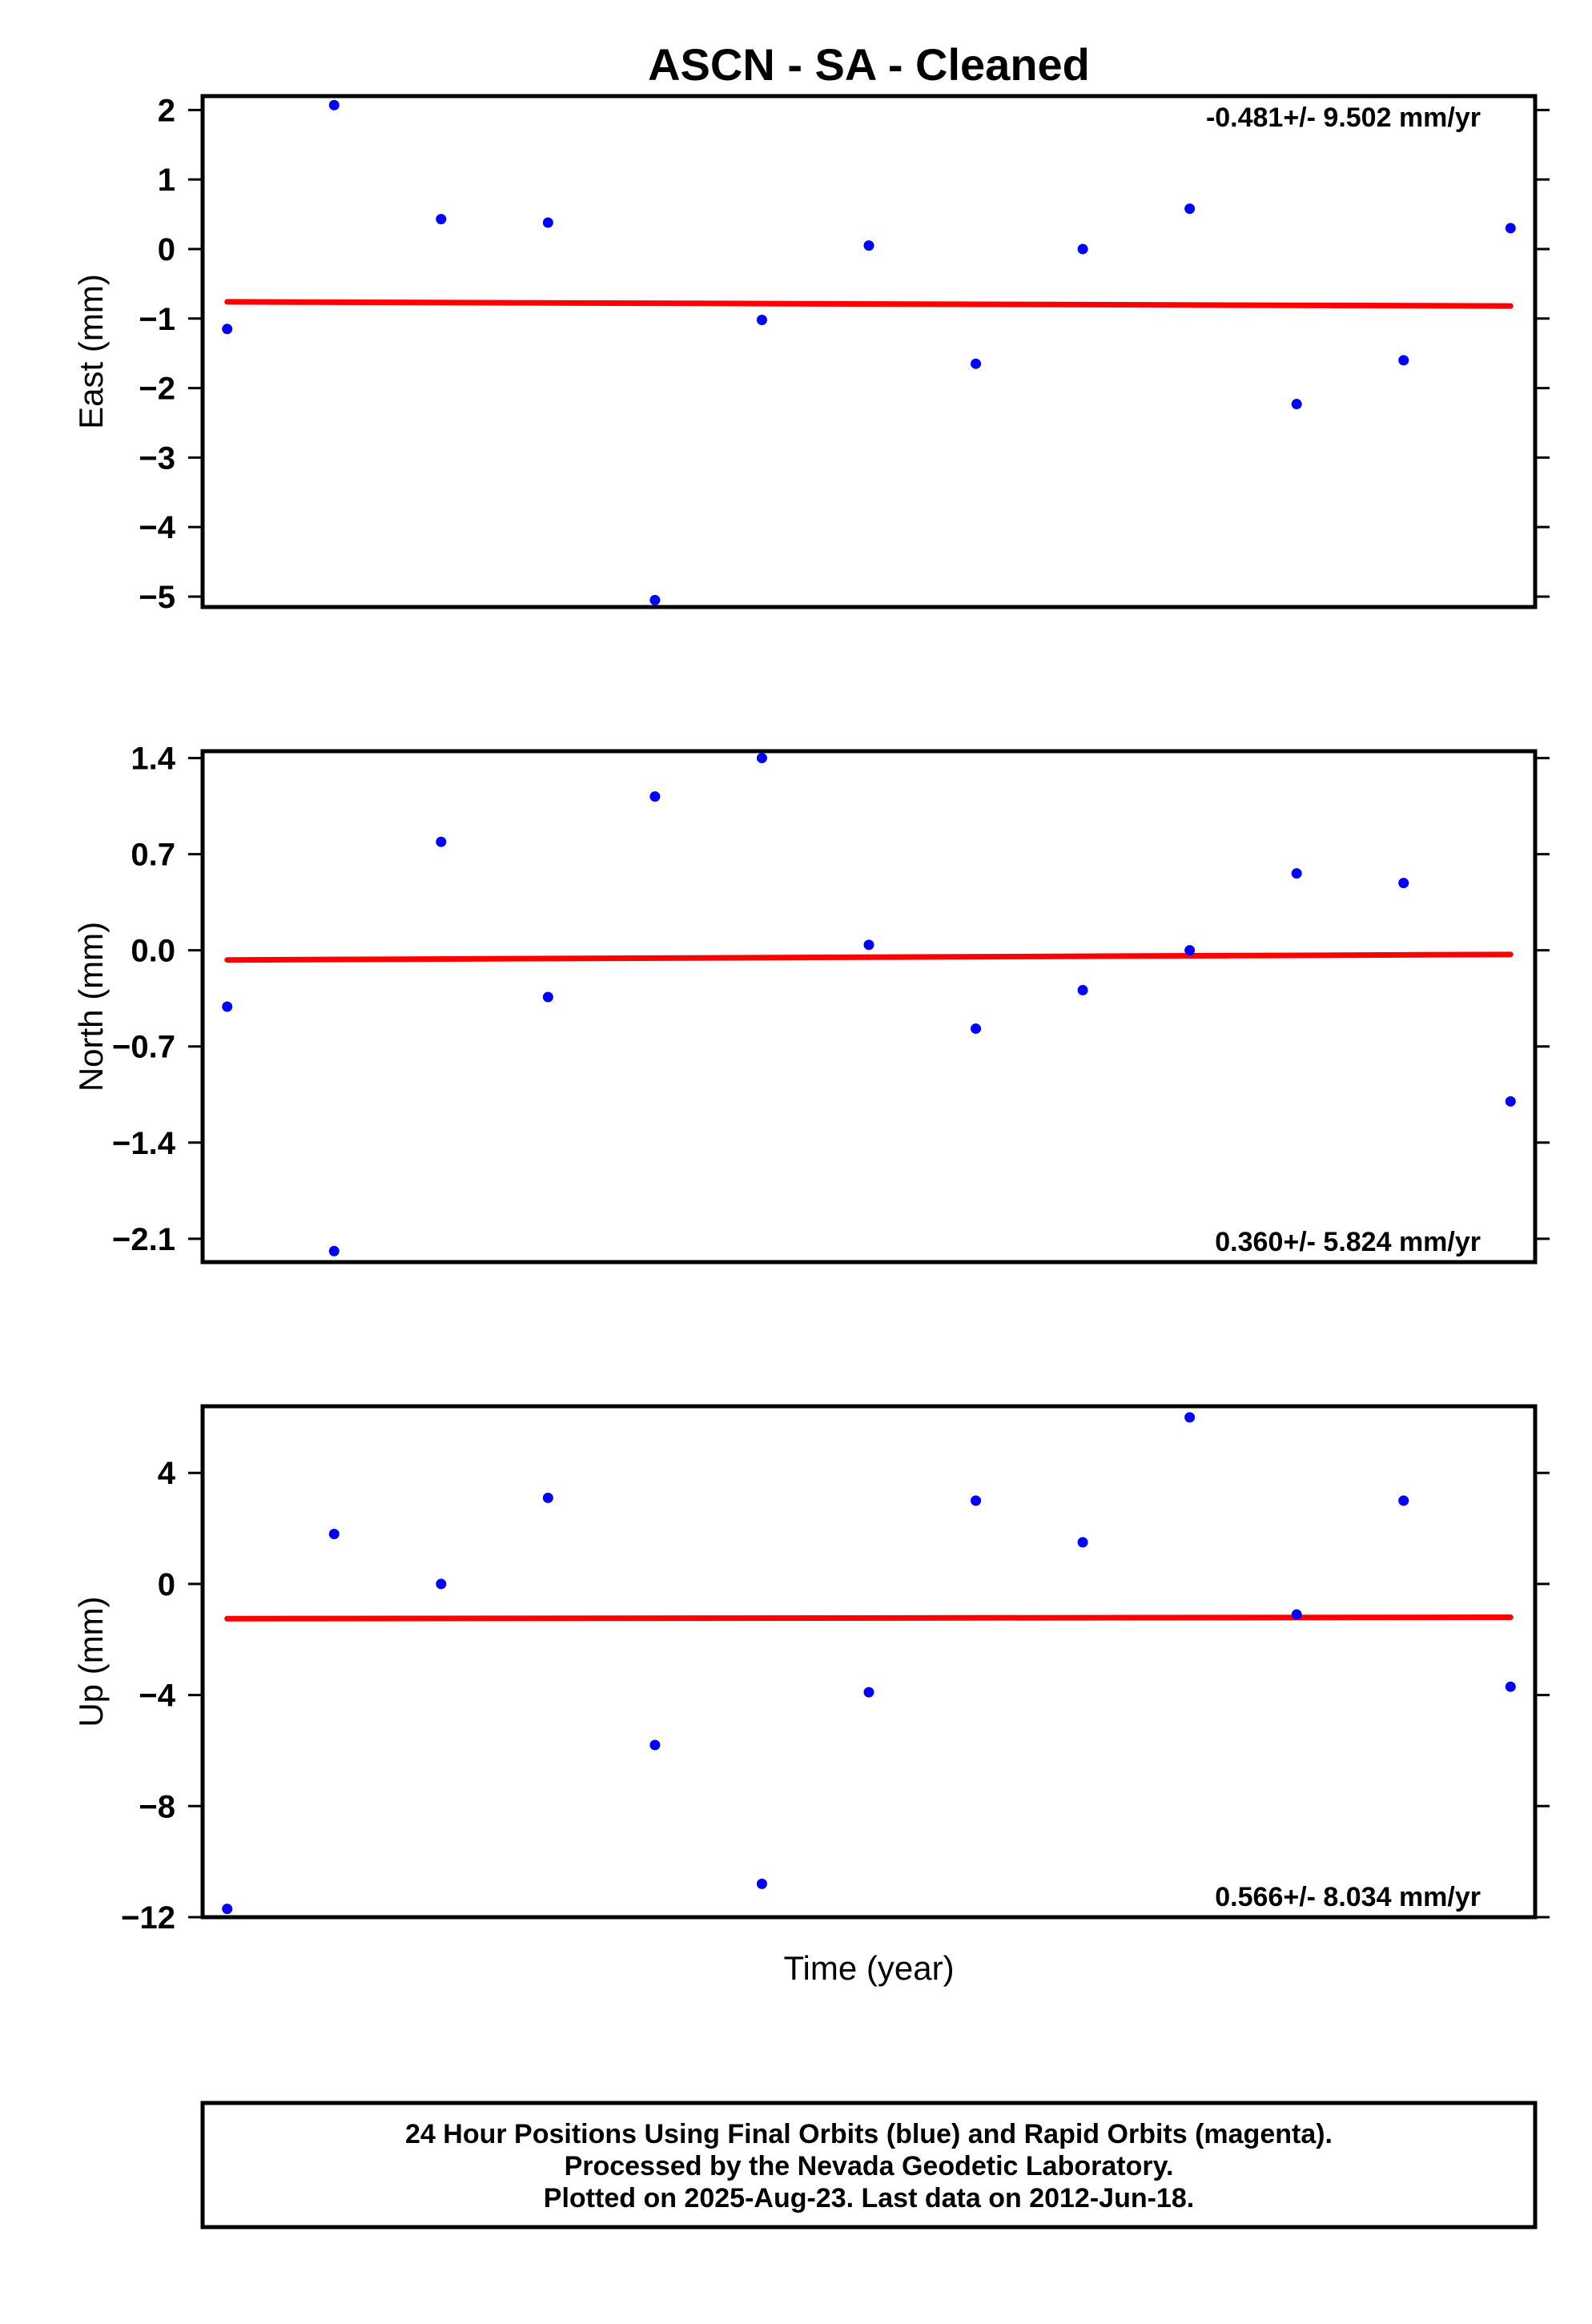 The width and height of the screenshot is (1592, 2324). What do you see at coordinates (1343, 118) in the screenshot?
I see `rate-label: -0.481+/- 9.502 mm/yr` at bounding box center [1343, 118].